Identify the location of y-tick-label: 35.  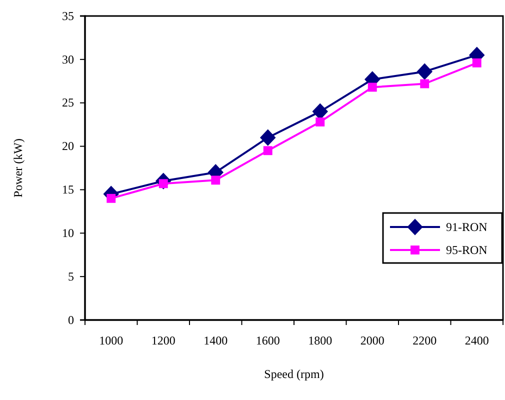
(68, 15).